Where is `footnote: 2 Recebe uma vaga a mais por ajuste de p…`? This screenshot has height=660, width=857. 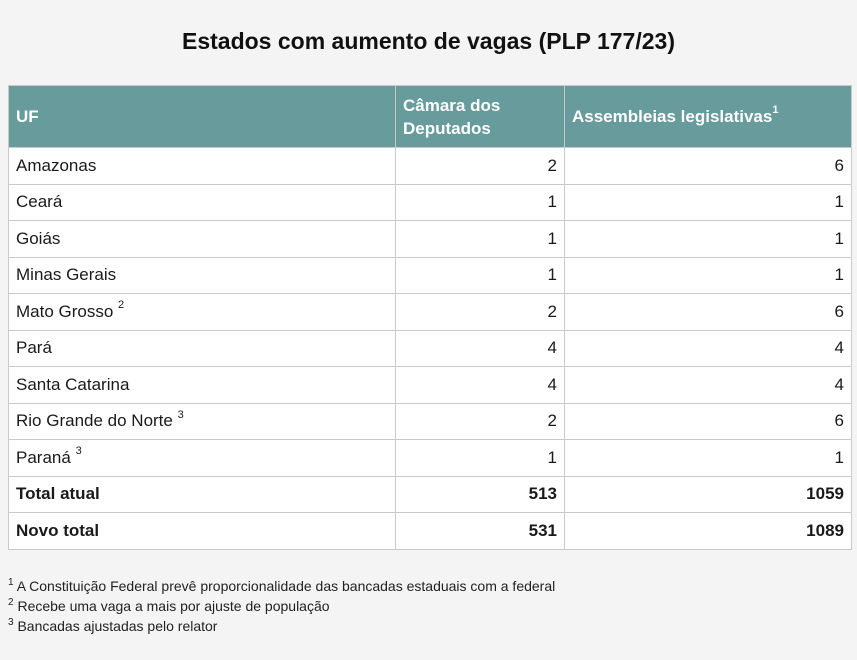
footnote: 2 Recebe uma vaga a mais por ajuste de p… is located at coordinates (281, 606).